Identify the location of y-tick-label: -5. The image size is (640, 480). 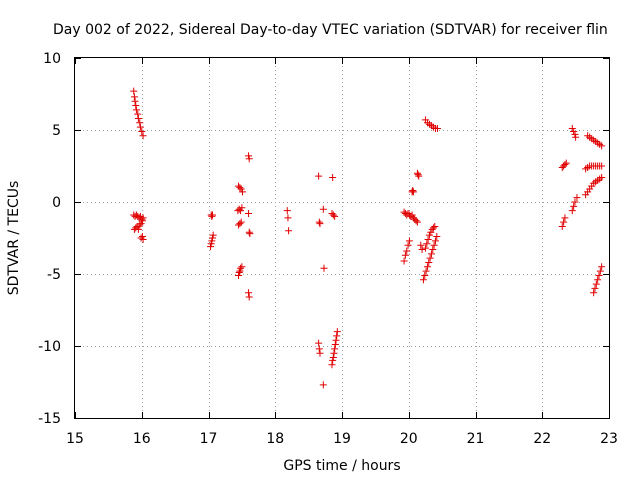
(54, 275).